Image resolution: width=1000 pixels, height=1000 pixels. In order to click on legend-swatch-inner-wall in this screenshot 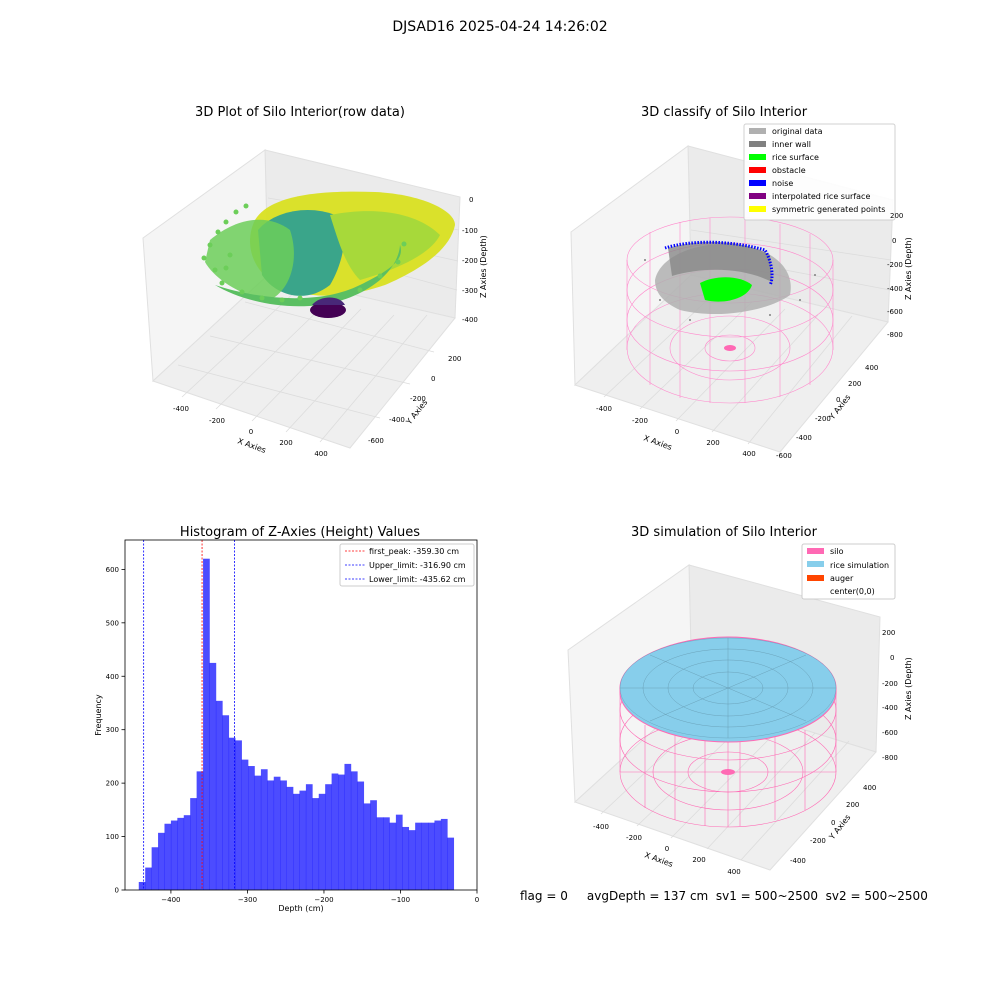, I will do `click(757, 144)`.